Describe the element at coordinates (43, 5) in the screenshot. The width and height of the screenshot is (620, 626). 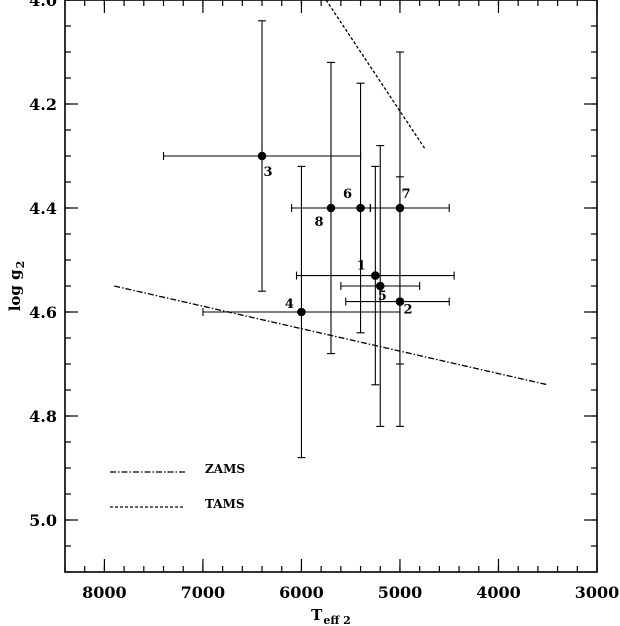
I see `y-tick-label: 4.0` at that location.